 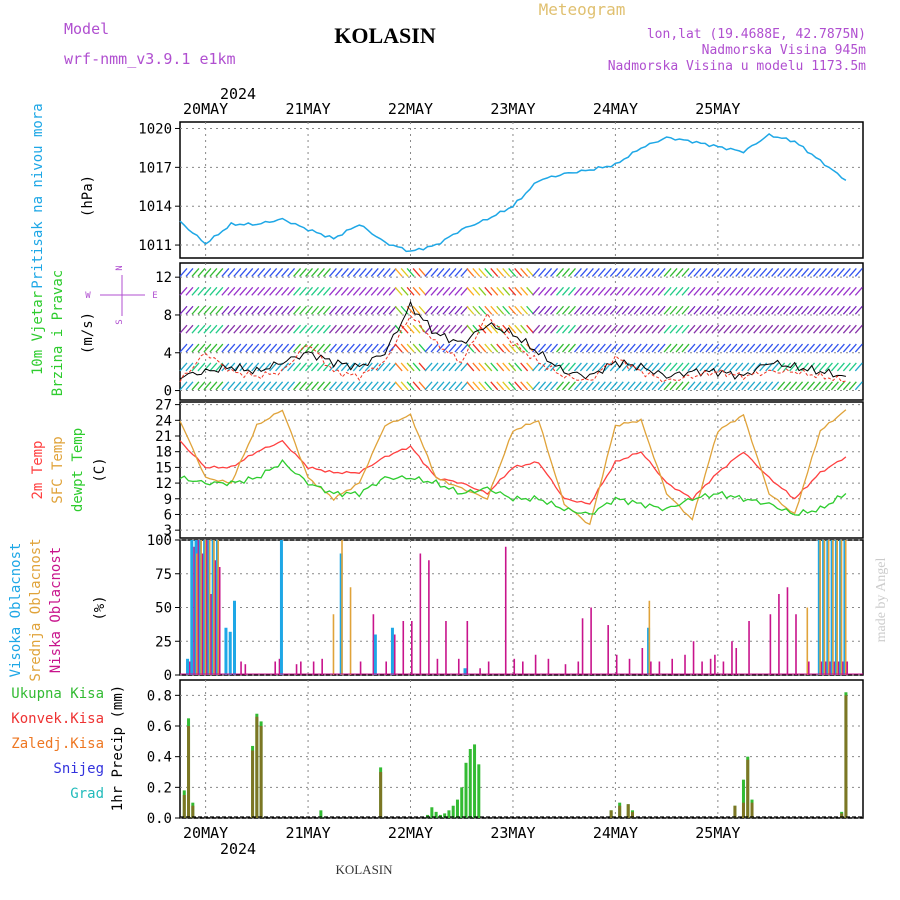 I want to click on cloud-tick-label: 50, so click(x=163, y=609).